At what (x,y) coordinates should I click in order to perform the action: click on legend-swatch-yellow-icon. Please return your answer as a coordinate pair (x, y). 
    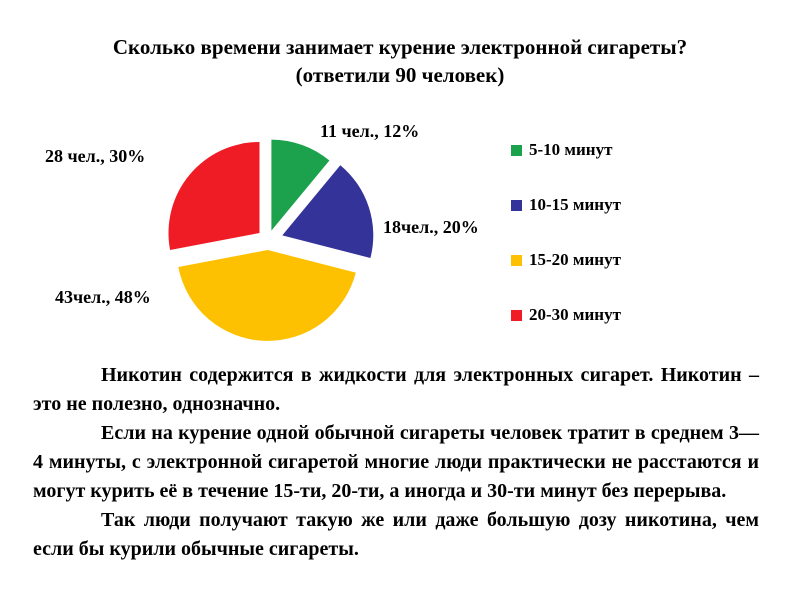
    Looking at the image, I should click on (516, 260).